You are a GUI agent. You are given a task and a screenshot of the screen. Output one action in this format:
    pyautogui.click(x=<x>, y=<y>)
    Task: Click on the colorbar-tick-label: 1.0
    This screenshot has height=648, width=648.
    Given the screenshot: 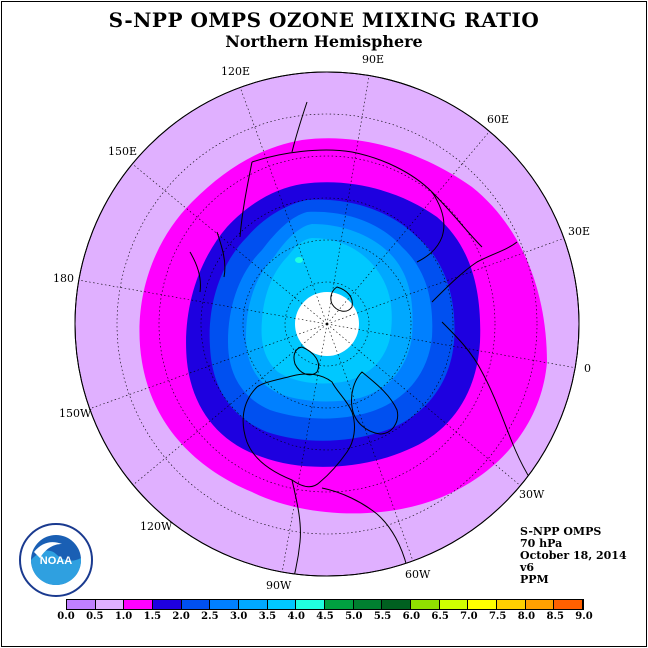 What is the action you would take?
    pyautogui.click(x=123, y=616)
    